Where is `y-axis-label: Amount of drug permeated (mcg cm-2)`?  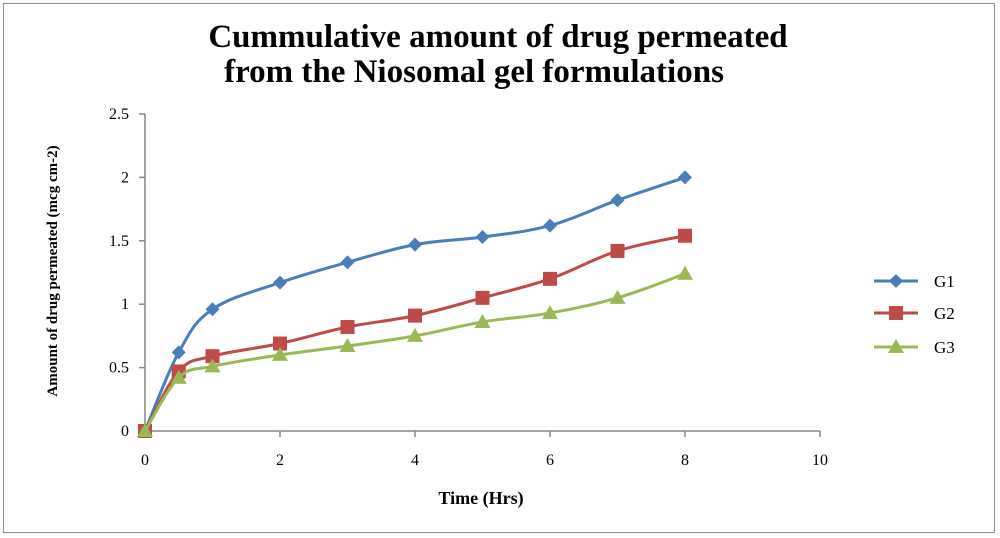 y-axis-label: Amount of drug permeated (mcg cm-2) is located at coordinates (53, 270).